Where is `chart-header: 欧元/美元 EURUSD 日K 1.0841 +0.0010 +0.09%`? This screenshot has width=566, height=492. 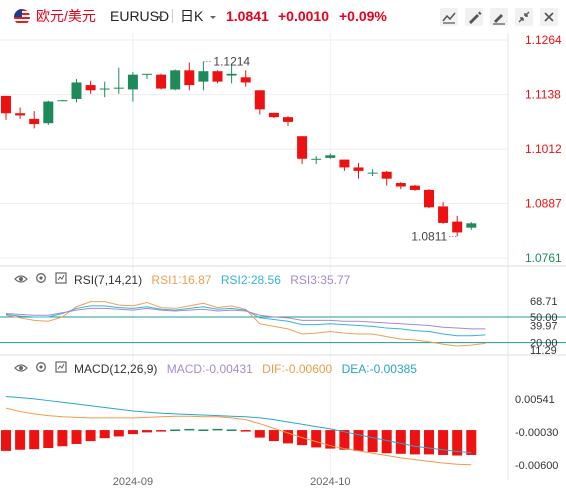
chart-header: 欧元/美元 EURUSD 日K 1.0841 +0.0010 +0.09% is located at coordinates (283, 16).